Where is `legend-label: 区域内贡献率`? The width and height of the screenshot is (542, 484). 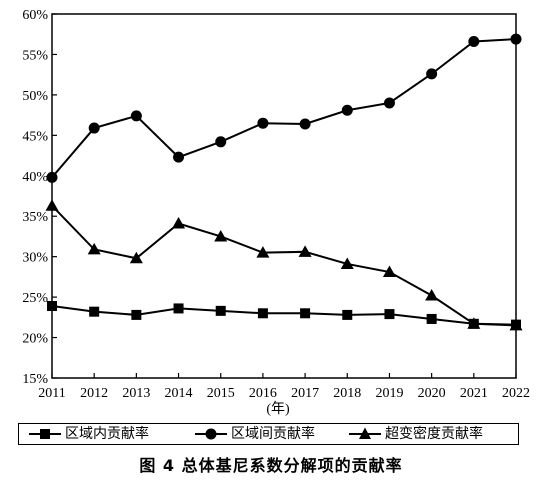 legend-label: 区域内贡献率 is located at coordinates (107, 434).